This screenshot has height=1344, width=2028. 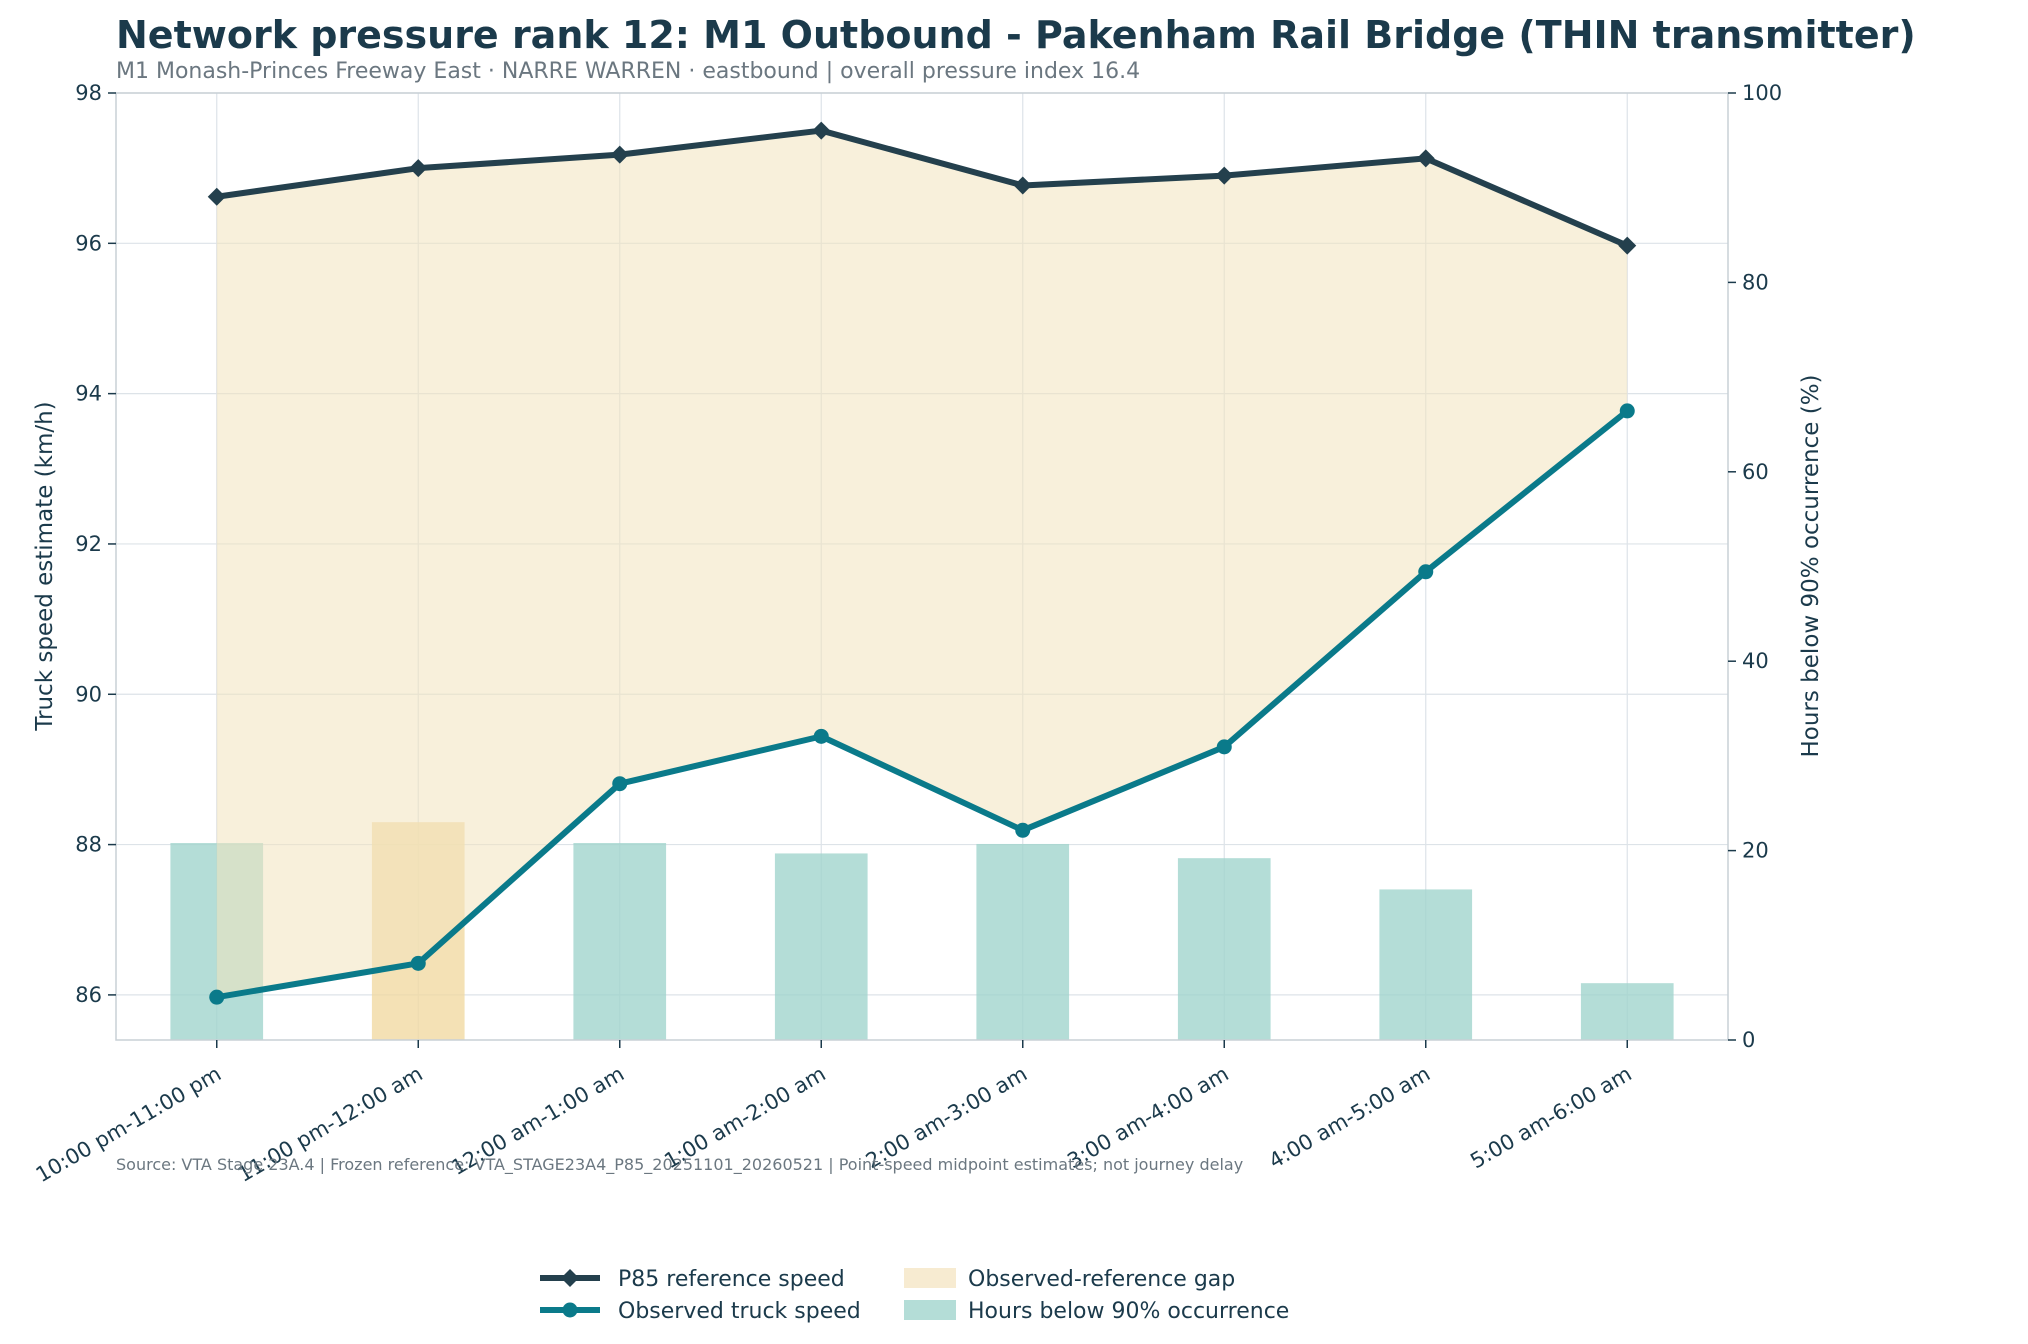 I want to click on y-tick-label-right: 60, so click(x=1755, y=472).